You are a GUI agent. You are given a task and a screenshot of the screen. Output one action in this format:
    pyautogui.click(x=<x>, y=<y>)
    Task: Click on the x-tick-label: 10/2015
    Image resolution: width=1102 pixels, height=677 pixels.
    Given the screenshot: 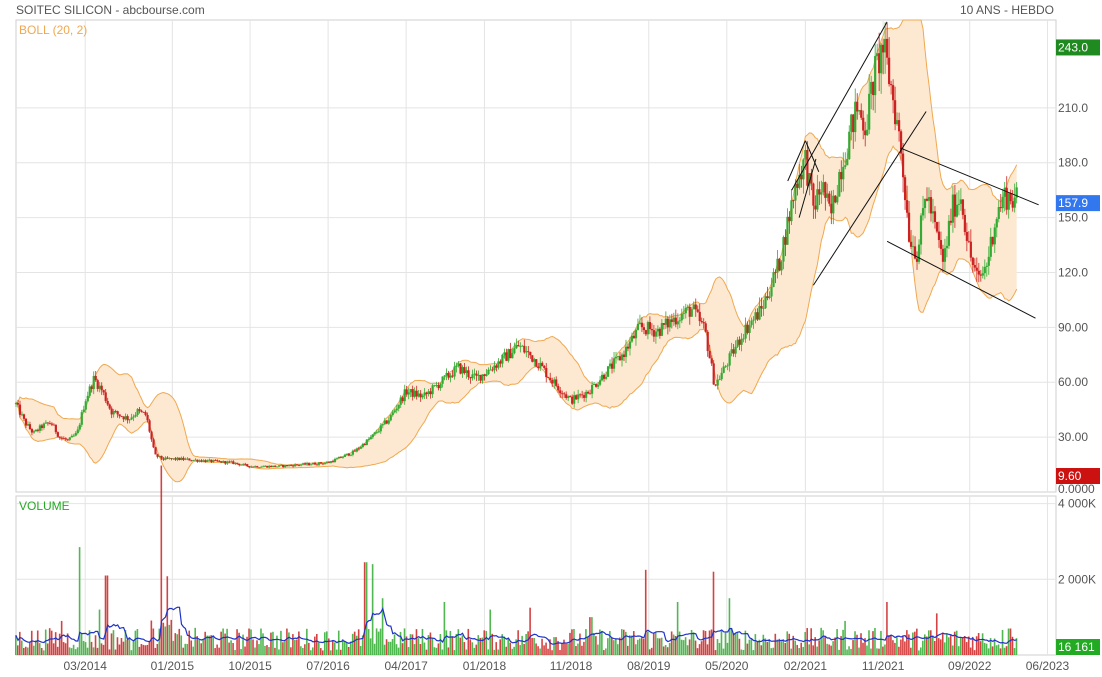 What is the action you would take?
    pyautogui.click(x=250, y=666)
    